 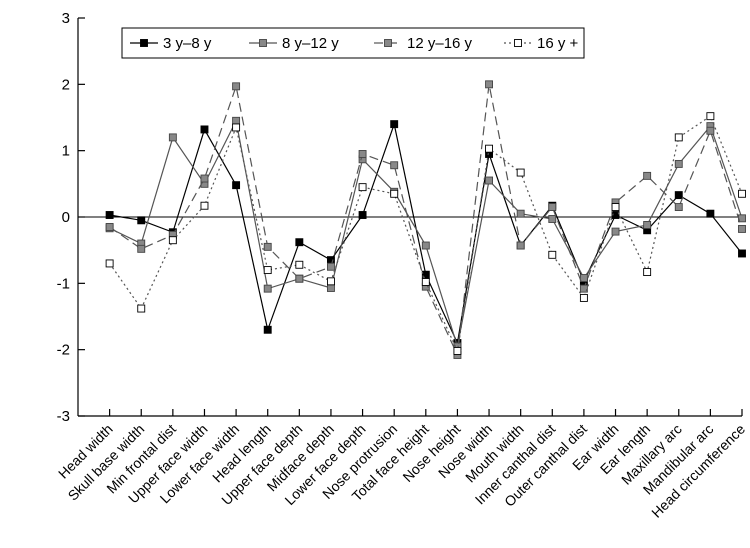 I want to click on legend-box, so click(x=353, y=43).